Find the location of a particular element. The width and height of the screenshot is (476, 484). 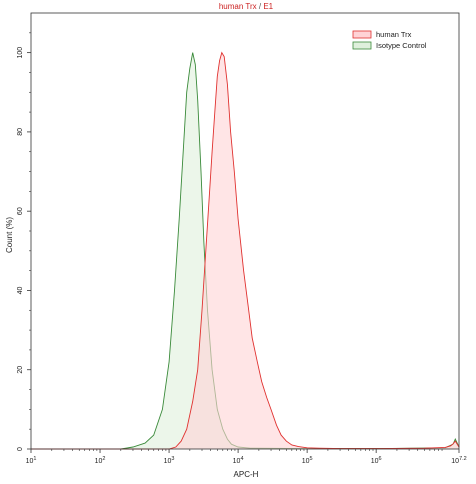

x-axis-label: APC-H is located at coordinates (246, 474).